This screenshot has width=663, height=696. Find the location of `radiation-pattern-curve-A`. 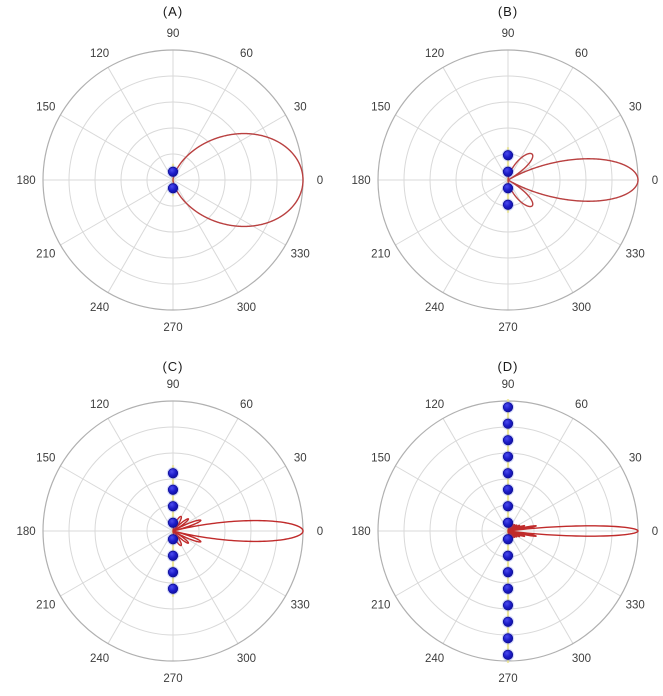

radiation-pattern-curve-A is located at coordinates (238, 180).